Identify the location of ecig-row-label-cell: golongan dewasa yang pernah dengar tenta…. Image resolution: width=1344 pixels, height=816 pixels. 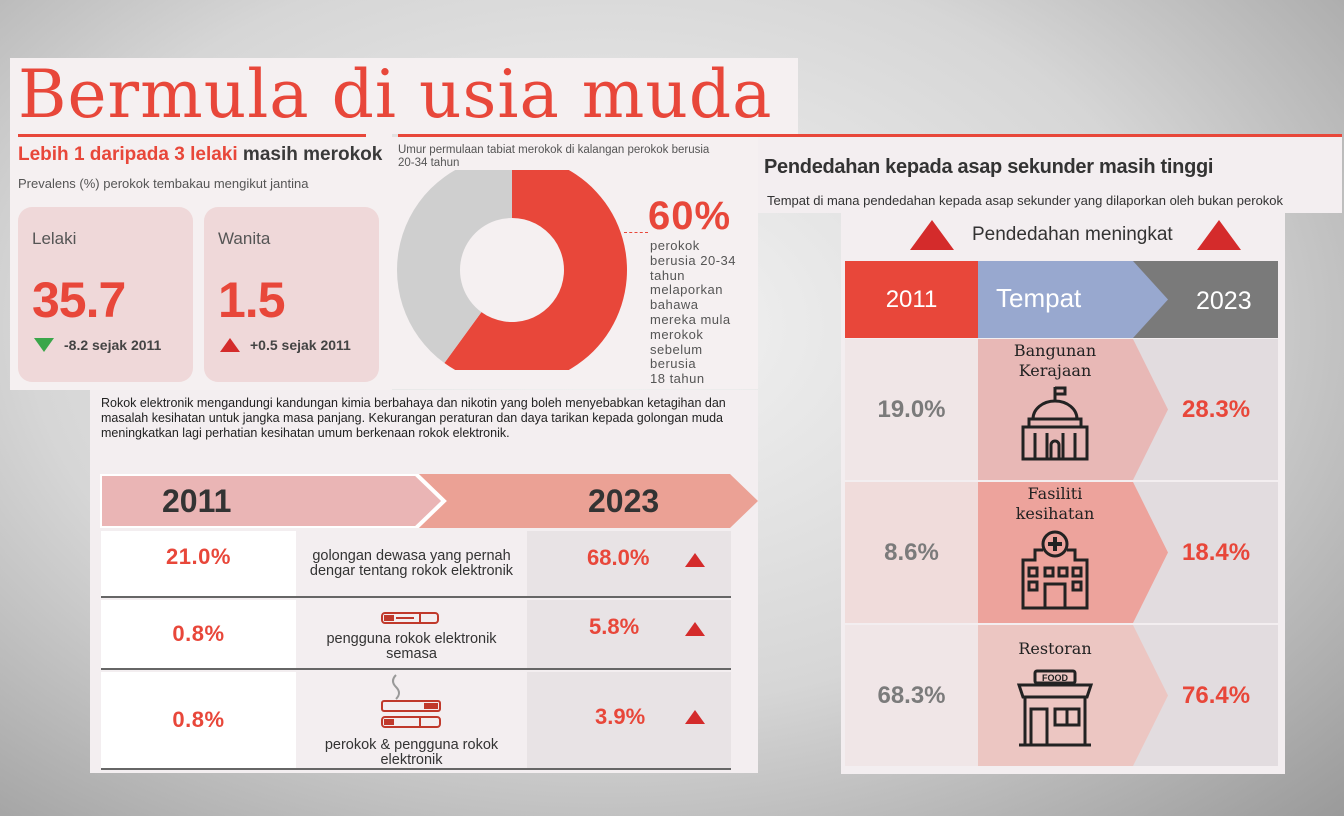
(411, 563).